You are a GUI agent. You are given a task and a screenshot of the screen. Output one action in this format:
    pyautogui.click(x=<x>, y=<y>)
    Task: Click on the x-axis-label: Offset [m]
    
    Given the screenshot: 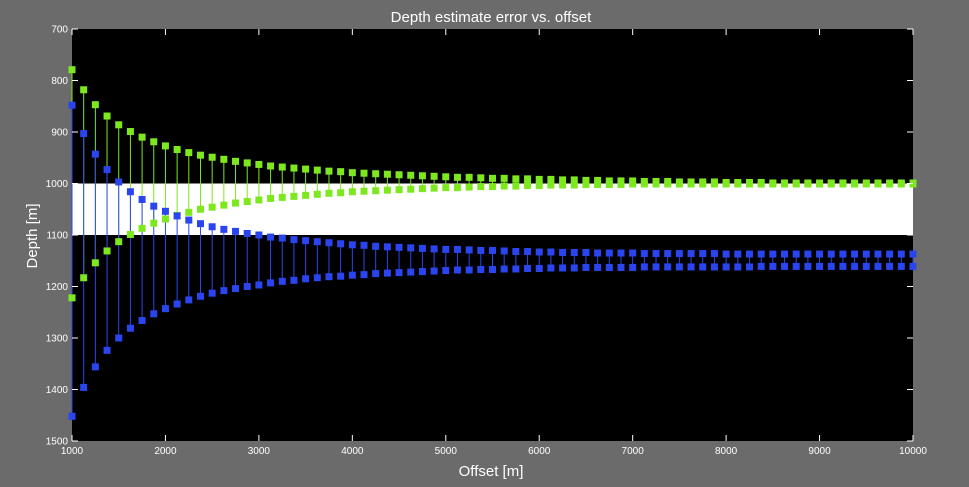 What is the action you would take?
    pyautogui.click(x=491, y=471)
    